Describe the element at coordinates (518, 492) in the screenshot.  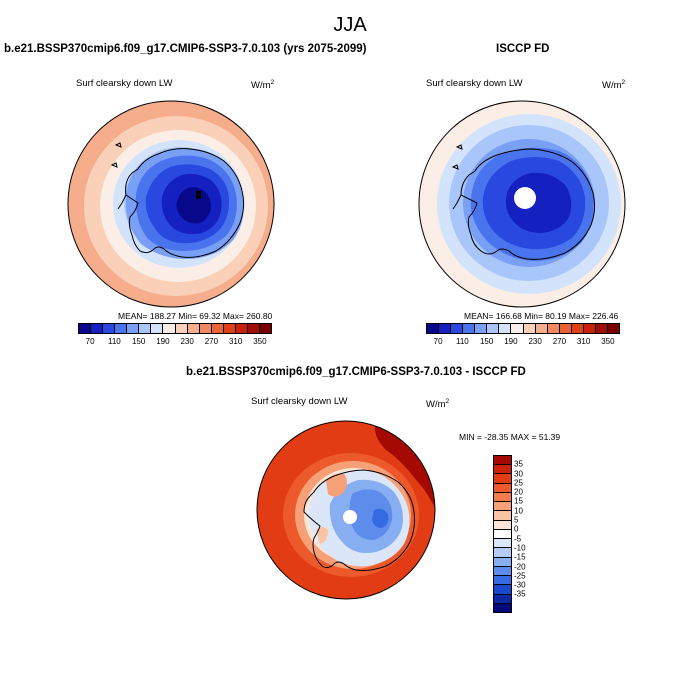
I see `colorbar-tick-label: 20` at that location.